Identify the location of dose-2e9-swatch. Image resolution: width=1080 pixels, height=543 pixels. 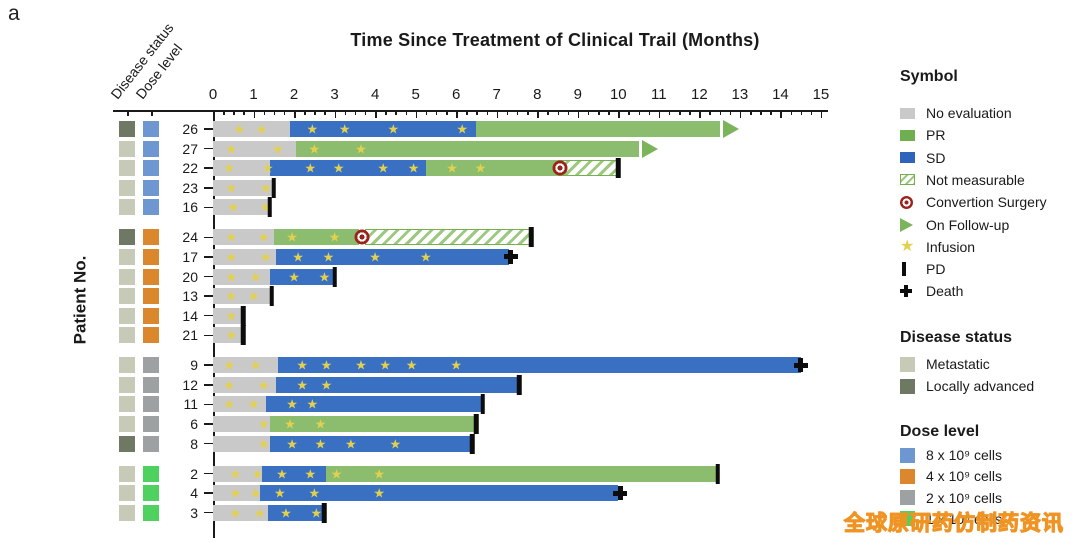
(907, 498).